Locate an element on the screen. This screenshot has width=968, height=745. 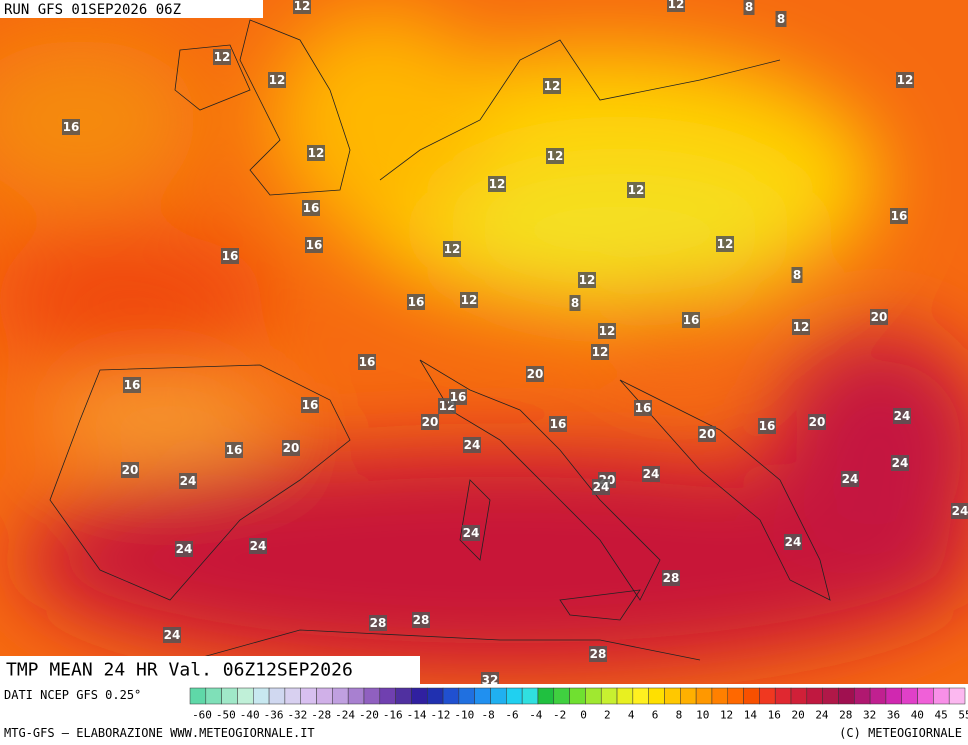
scale-label: -4 is located at coordinates (536, 715).